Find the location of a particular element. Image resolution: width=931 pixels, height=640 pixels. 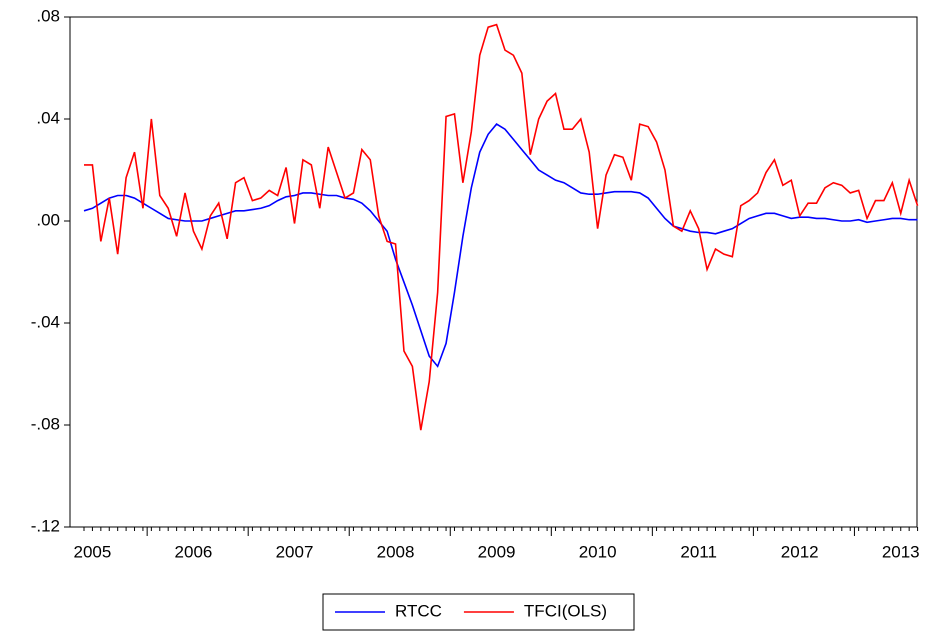

x-tick-label: 2009 is located at coordinates (497, 551).